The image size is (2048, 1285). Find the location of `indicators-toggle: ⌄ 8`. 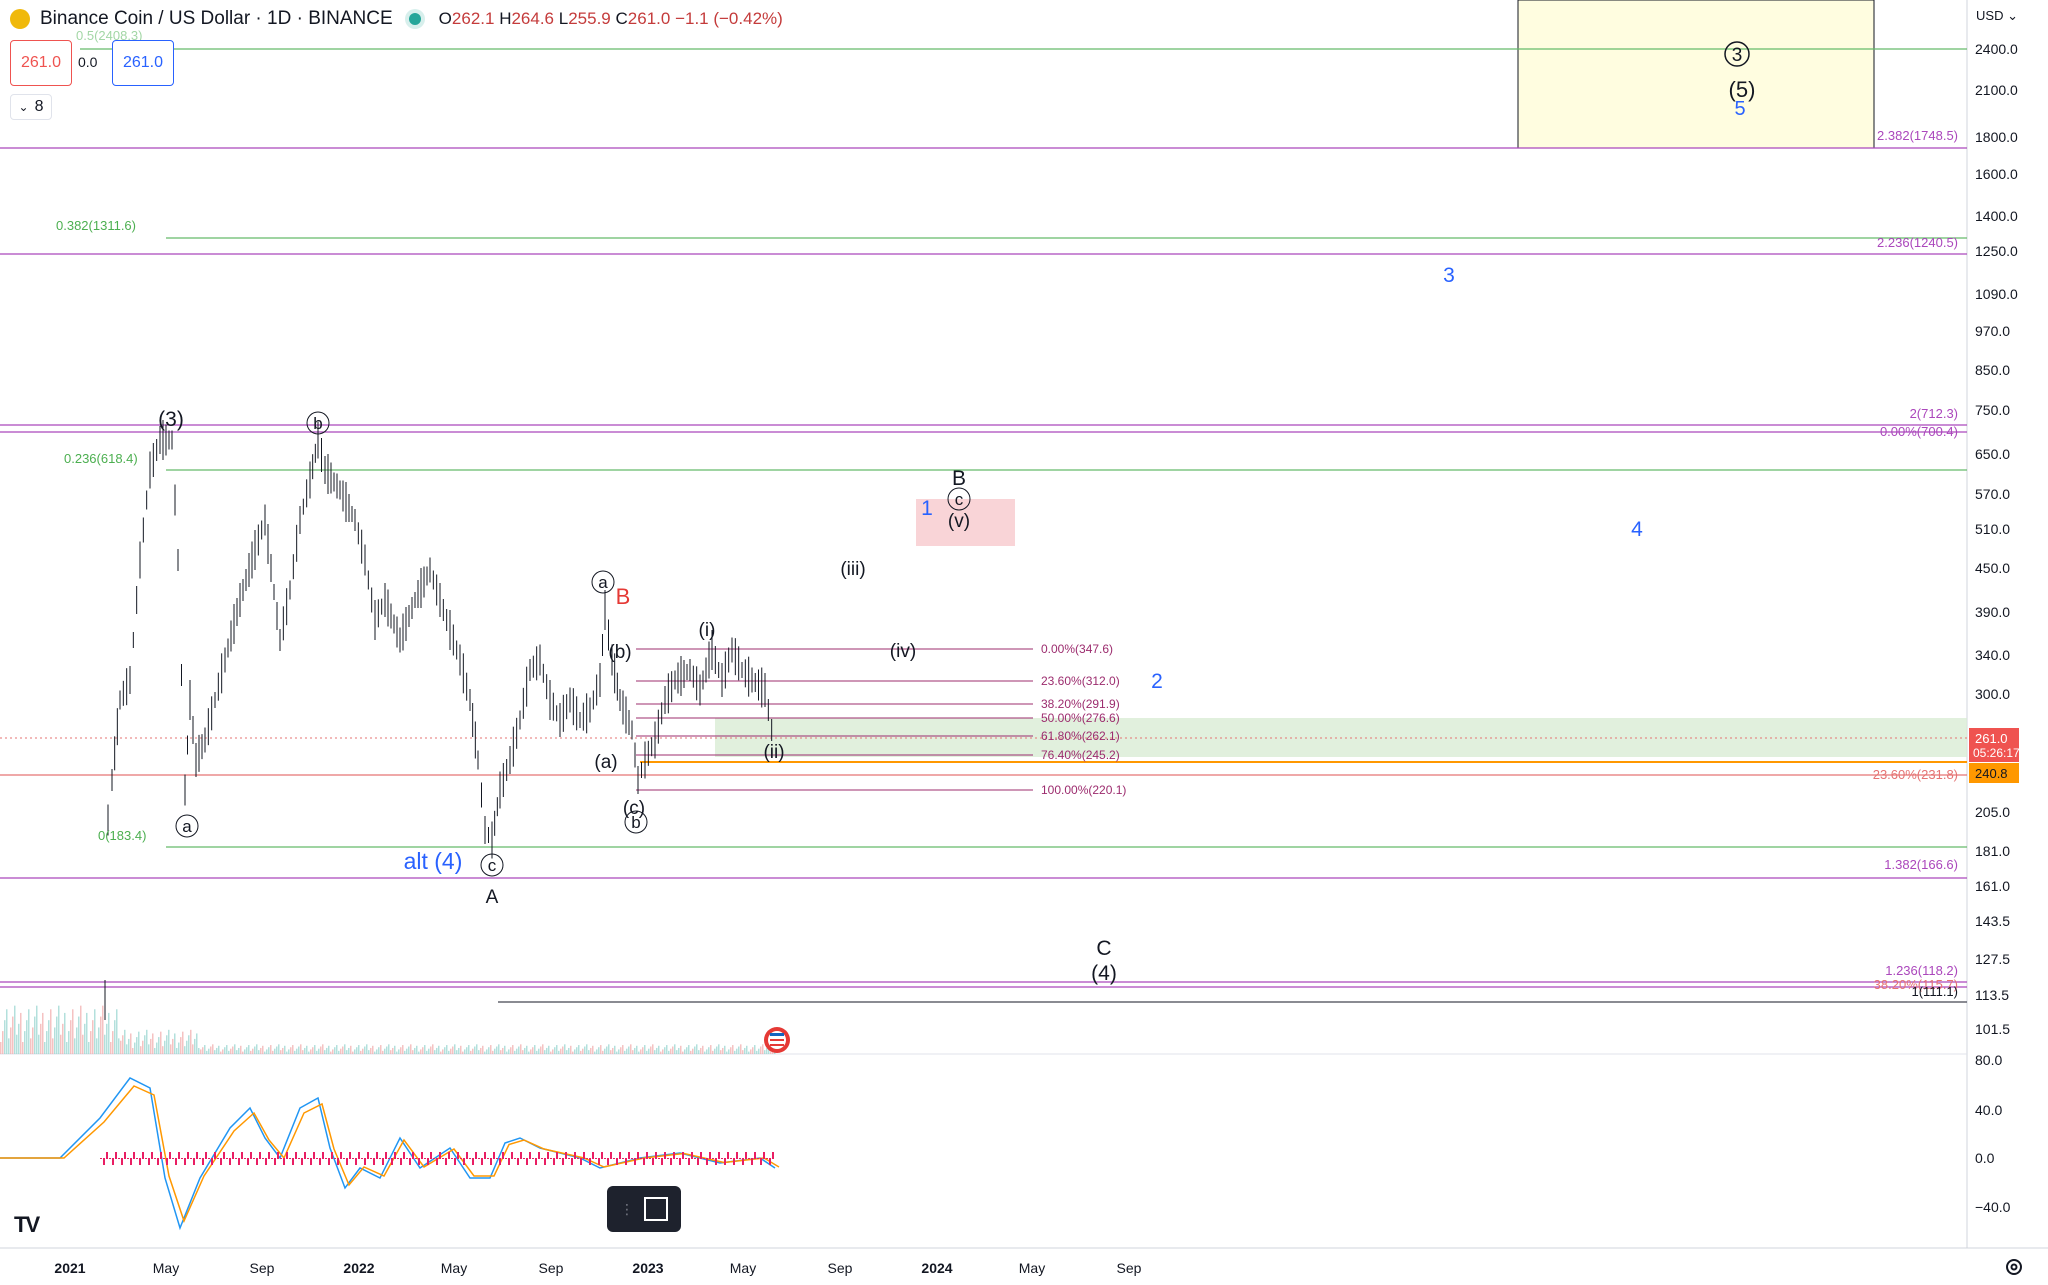

indicators-toggle: ⌄ 8 is located at coordinates (31, 107).